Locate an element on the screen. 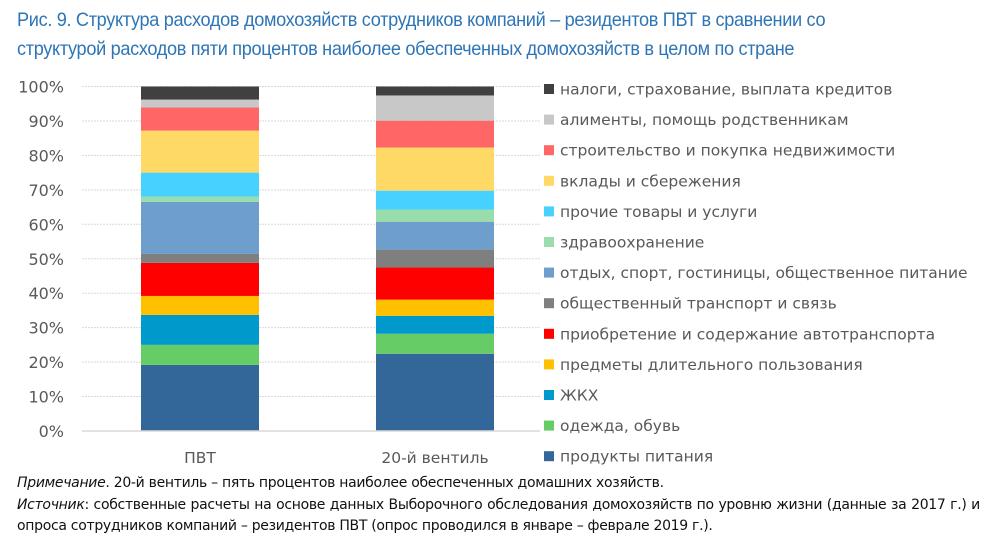  legend-item: прочие товары и услуги is located at coordinates (650, 212).